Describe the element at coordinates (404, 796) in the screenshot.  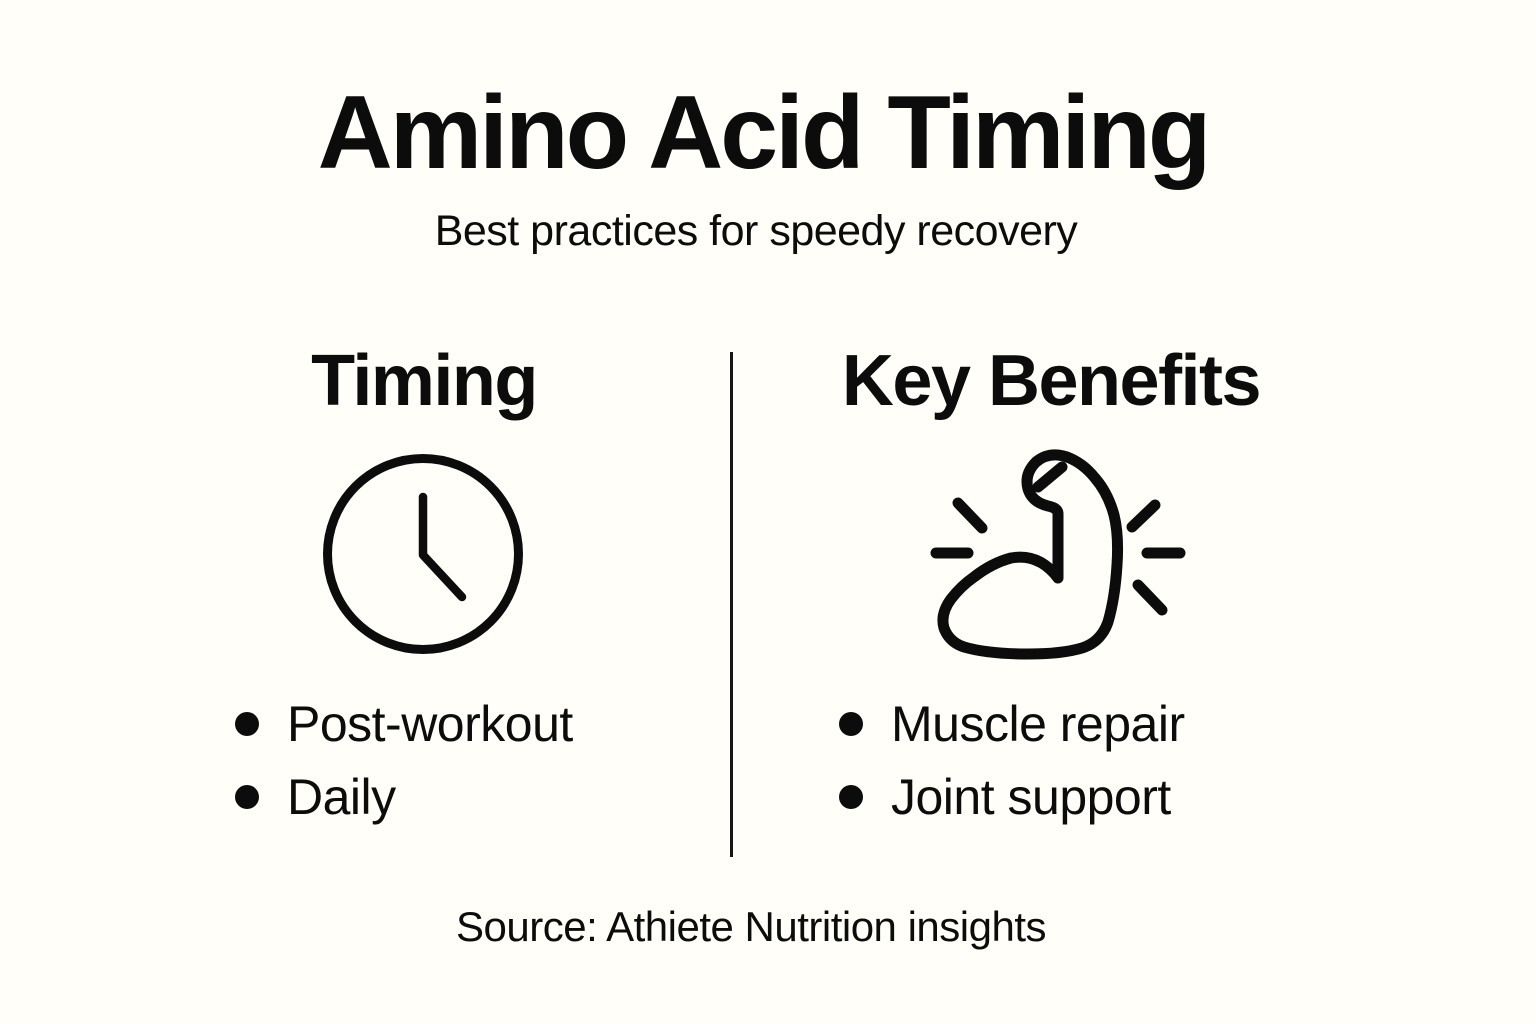
I see `list-item: Daily` at that location.